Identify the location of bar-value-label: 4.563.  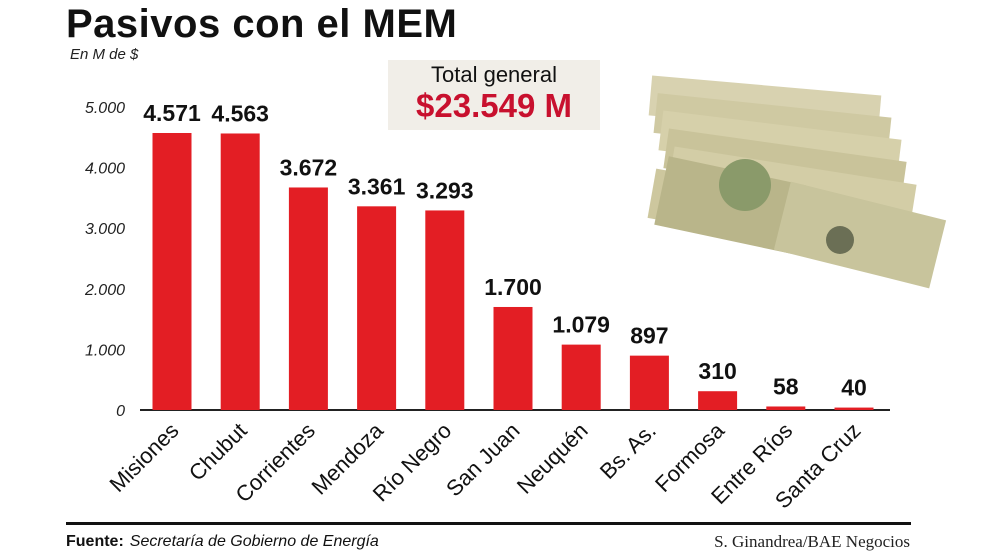
(240, 113).